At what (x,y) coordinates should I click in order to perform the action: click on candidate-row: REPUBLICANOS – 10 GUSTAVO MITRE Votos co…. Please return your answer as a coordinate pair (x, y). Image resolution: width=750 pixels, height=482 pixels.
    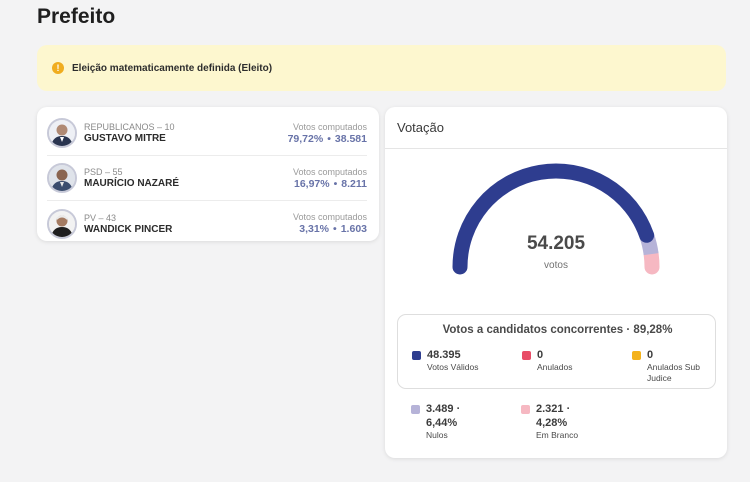
    Looking at the image, I should click on (207, 133).